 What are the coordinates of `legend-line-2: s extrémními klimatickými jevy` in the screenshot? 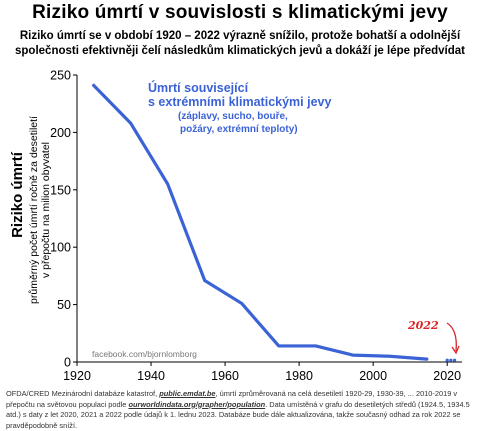 It's located at (239, 102).